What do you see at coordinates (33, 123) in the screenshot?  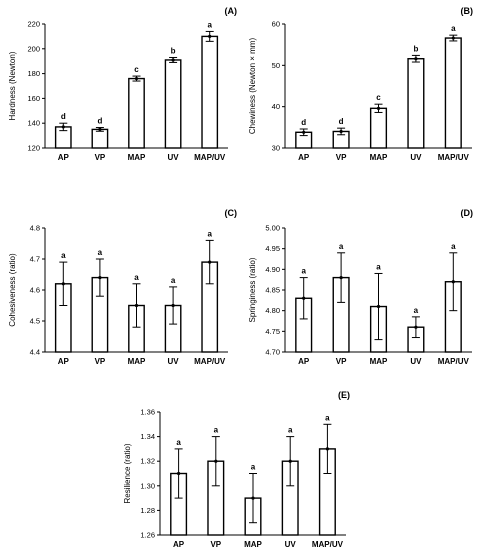 I see `y-tick-label: 140` at bounding box center [33, 123].